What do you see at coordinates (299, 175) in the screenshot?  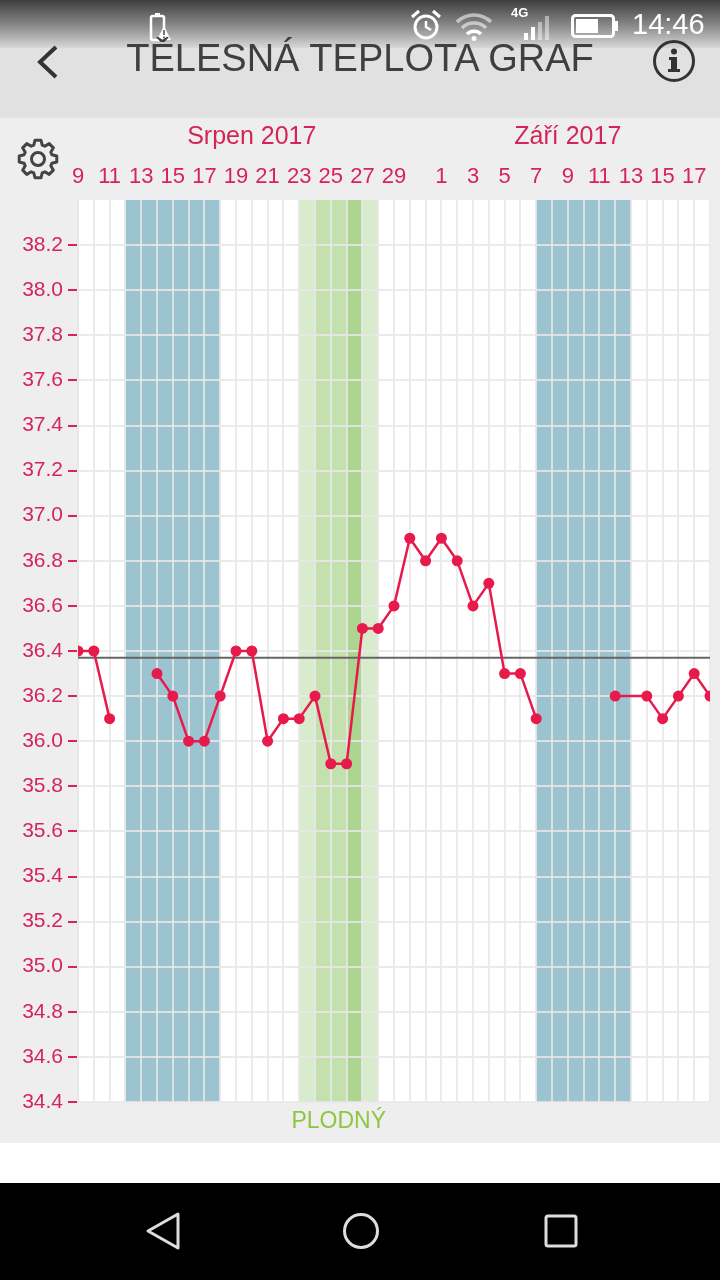 I see `x-tick-label: 23` at bounding box center [299, 175].